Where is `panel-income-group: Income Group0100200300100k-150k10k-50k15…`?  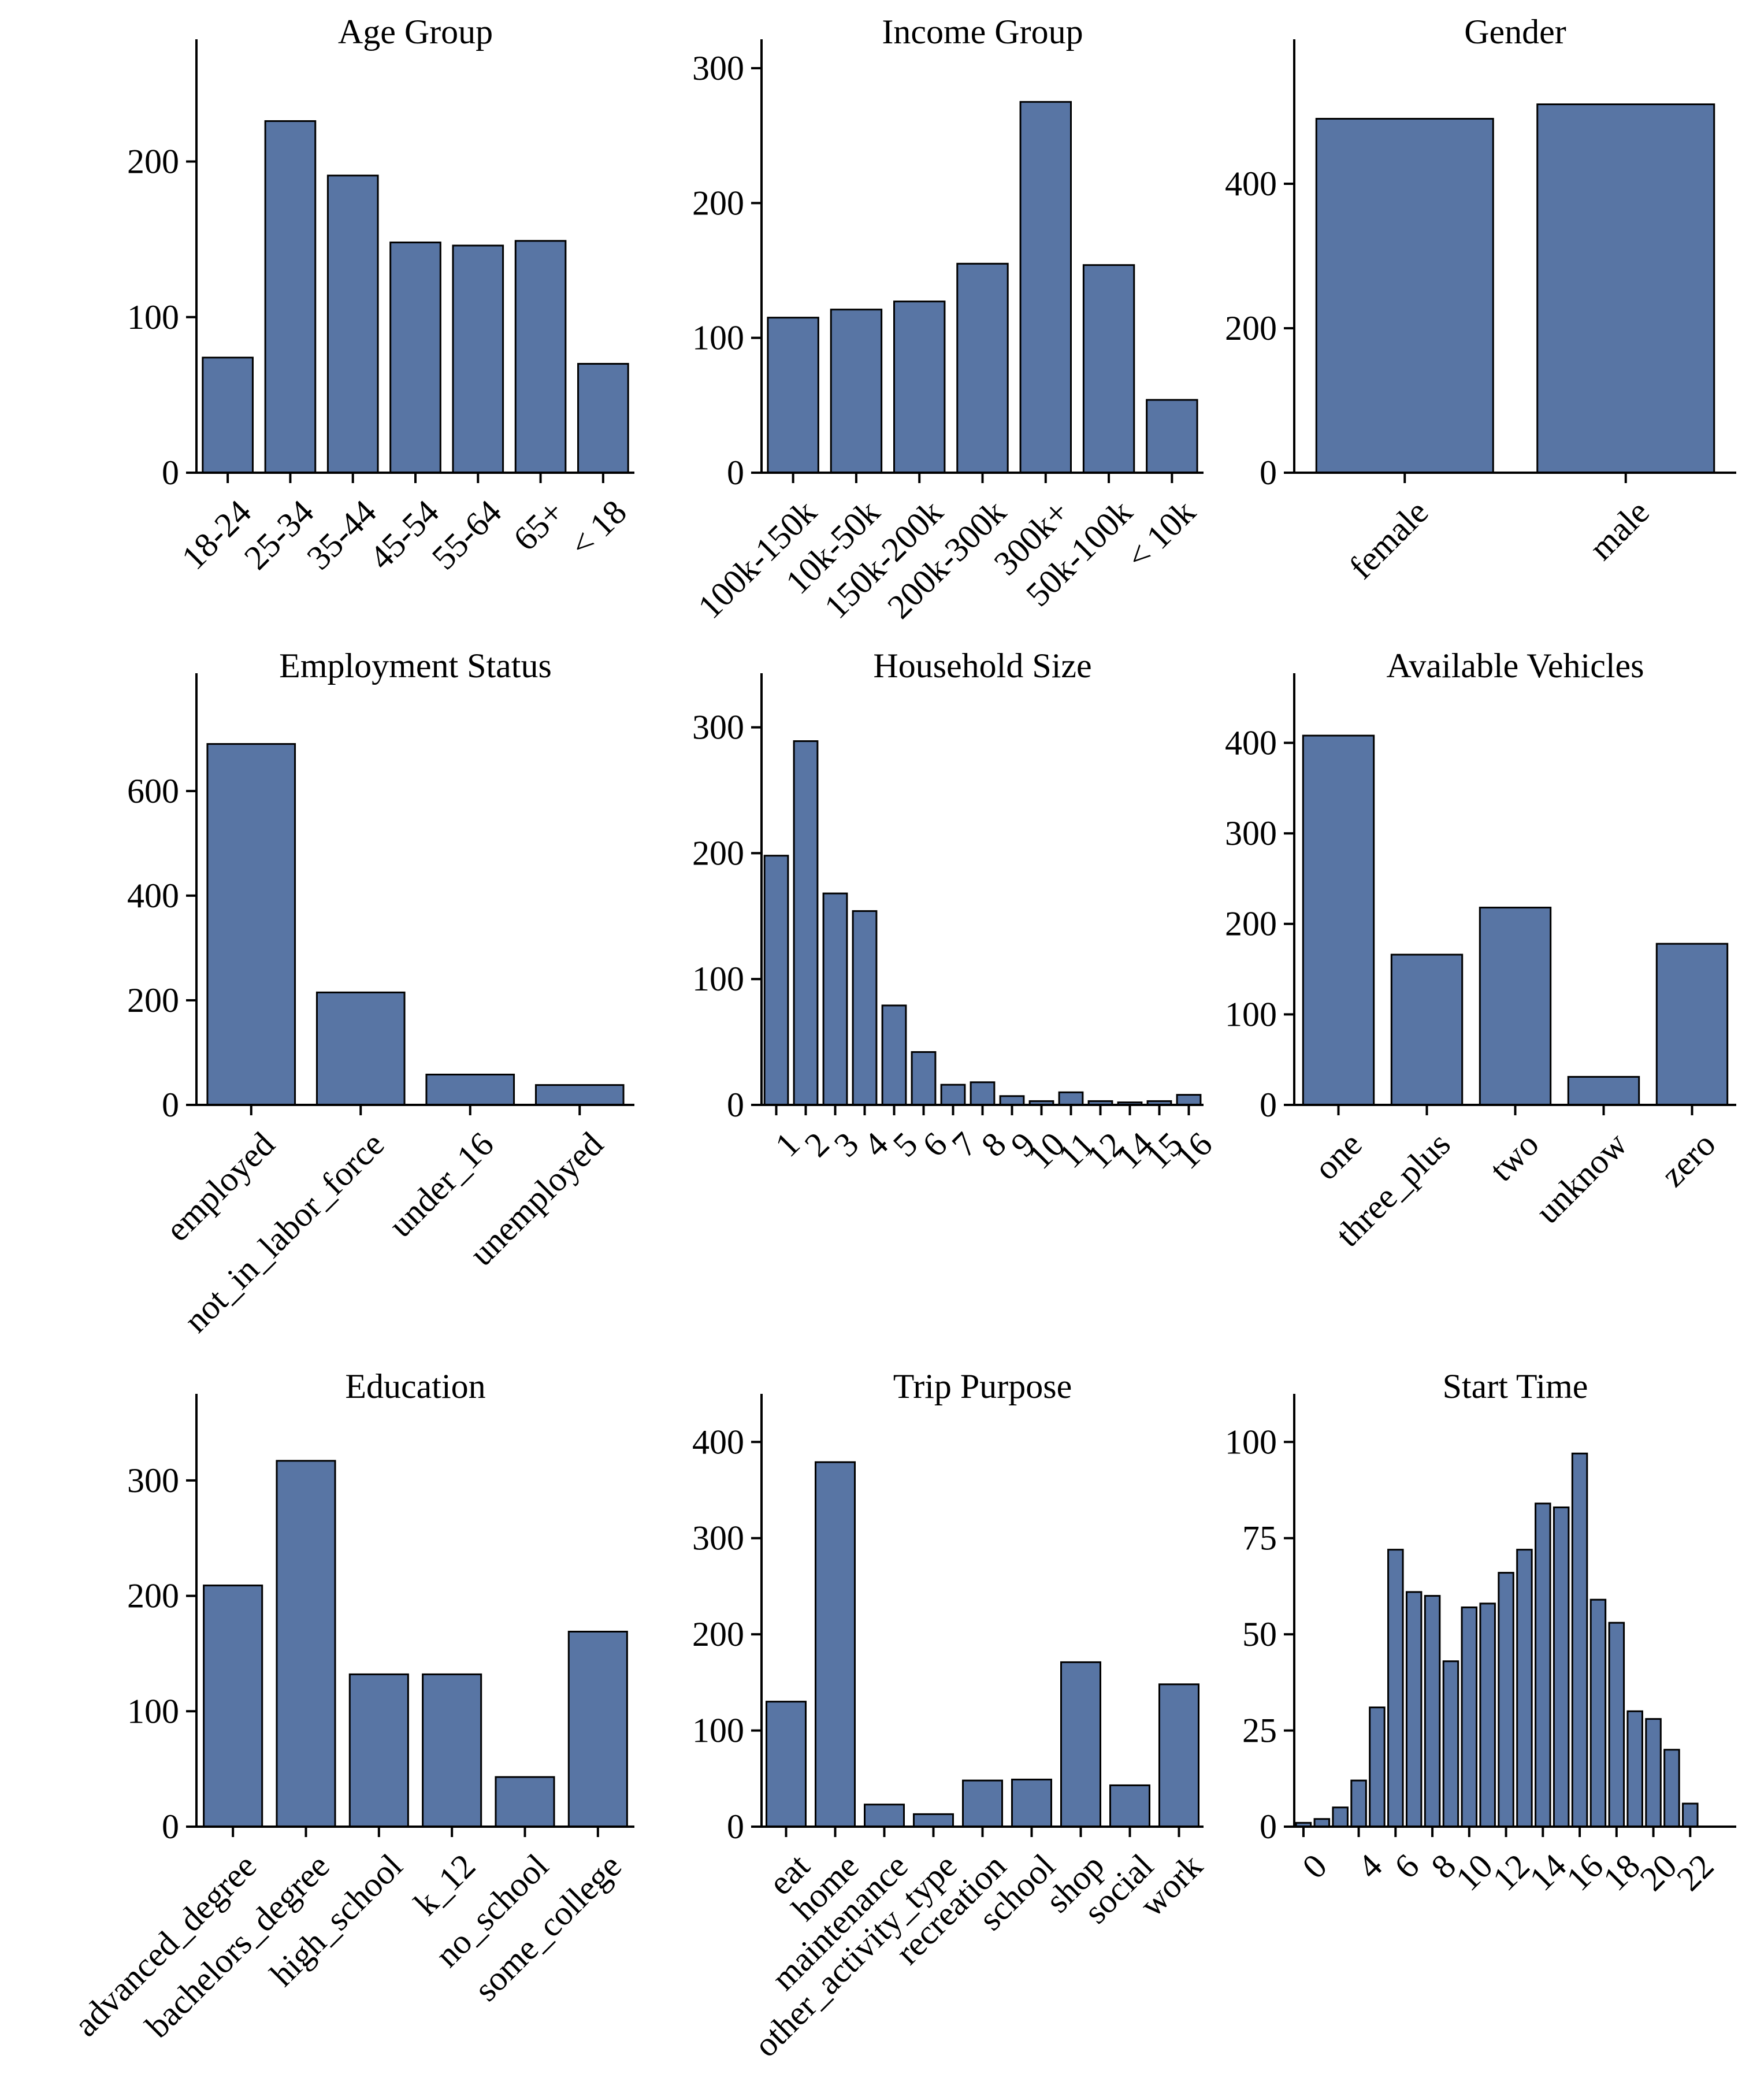 panel-income-group: Income Group0100200300100k-150k10k-50k15… is located at coordinates (947, 319).